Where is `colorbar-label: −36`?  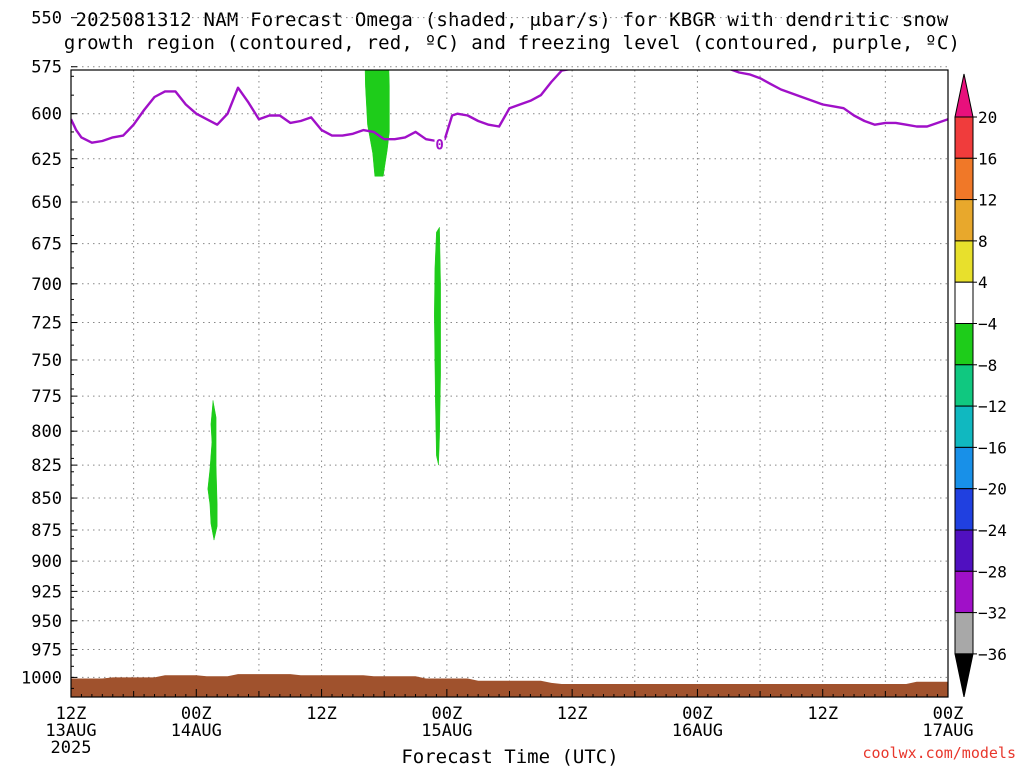
colorbar-label: −36 is located at coordinates (992, 654).